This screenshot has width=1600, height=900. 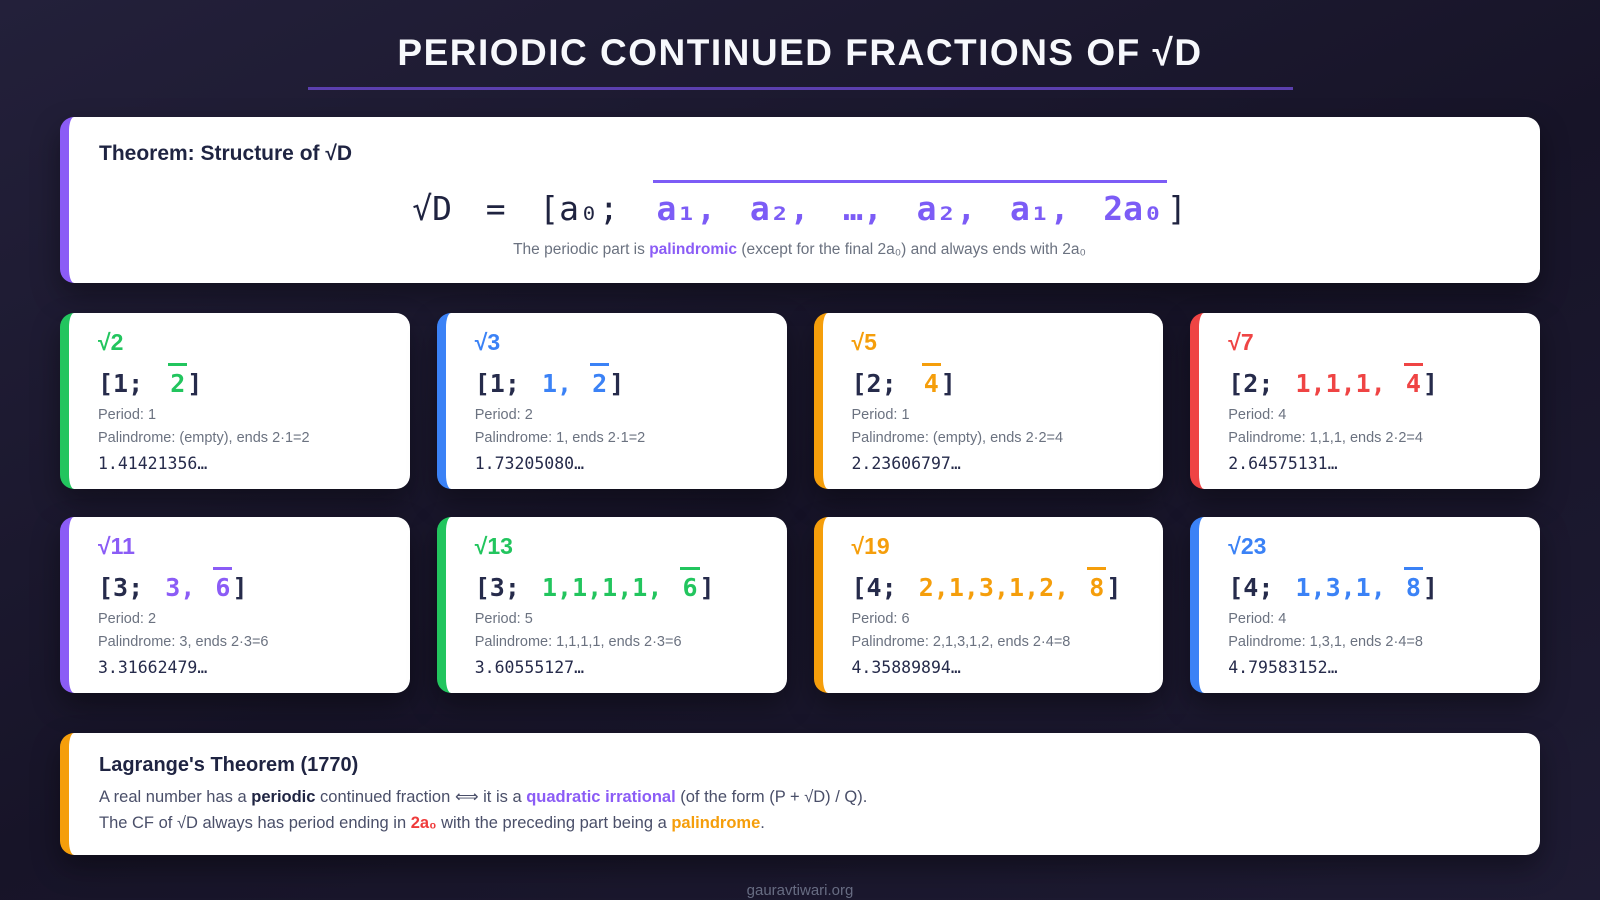 I want to click on card-continued-fraction: [3; 1,1,1,1, 6], so click(x=620, y=584).